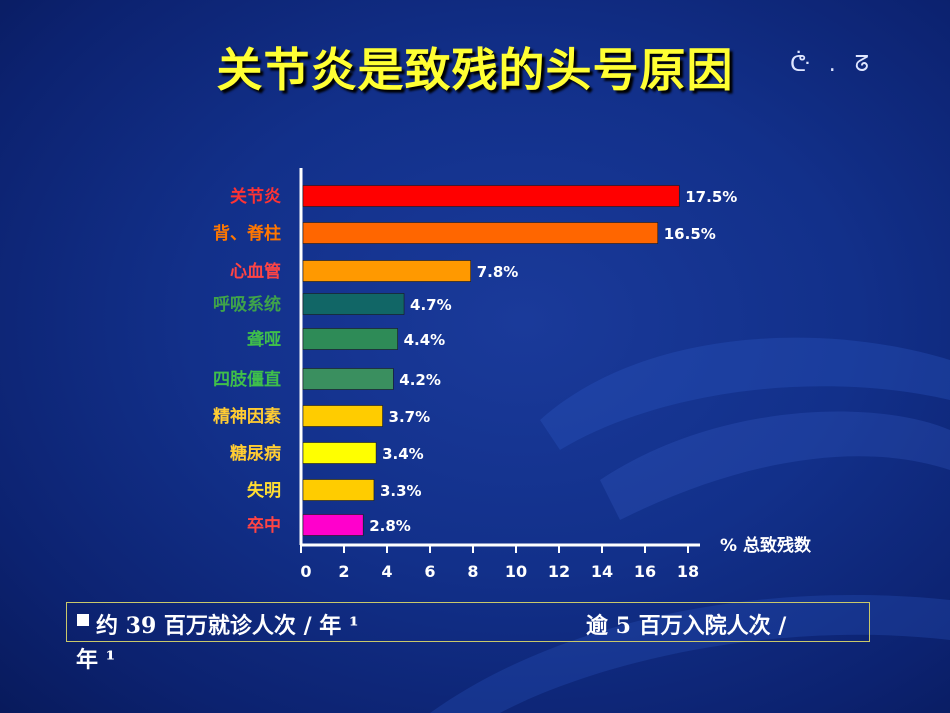 Image resolution: width=950 pixels, height=713 pixels. What do you see at coordinates (96, 660) in the screenshot?
I see `footer-stat-unit: 年 ¹` at bounding box center [96, 660].